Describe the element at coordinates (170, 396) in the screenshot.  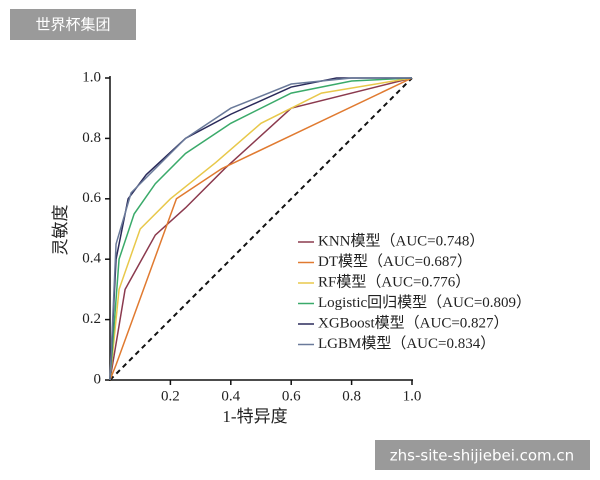
I see `x-tick-label: 0.2` at that location.